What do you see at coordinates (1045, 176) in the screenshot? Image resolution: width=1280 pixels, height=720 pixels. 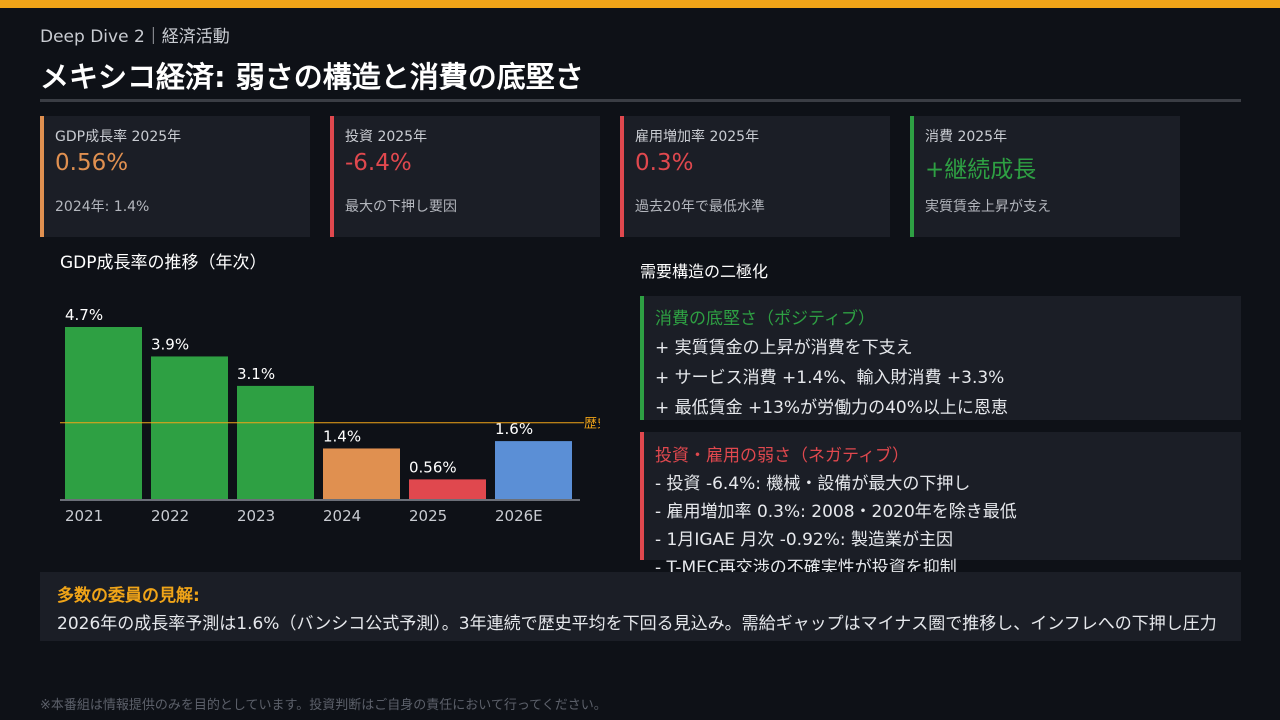 I see `kpi-card-consumption: 消費 2025年 +継続成長 実質賃金上昇が支え` at bounding box center [1045, 176].